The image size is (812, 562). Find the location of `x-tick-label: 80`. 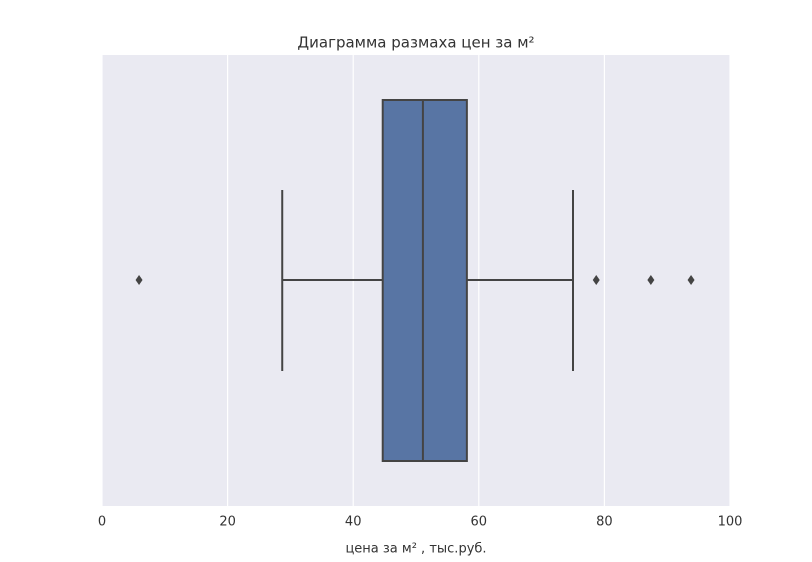

x-tick-label: 80 is located at coordinates (604, 522).